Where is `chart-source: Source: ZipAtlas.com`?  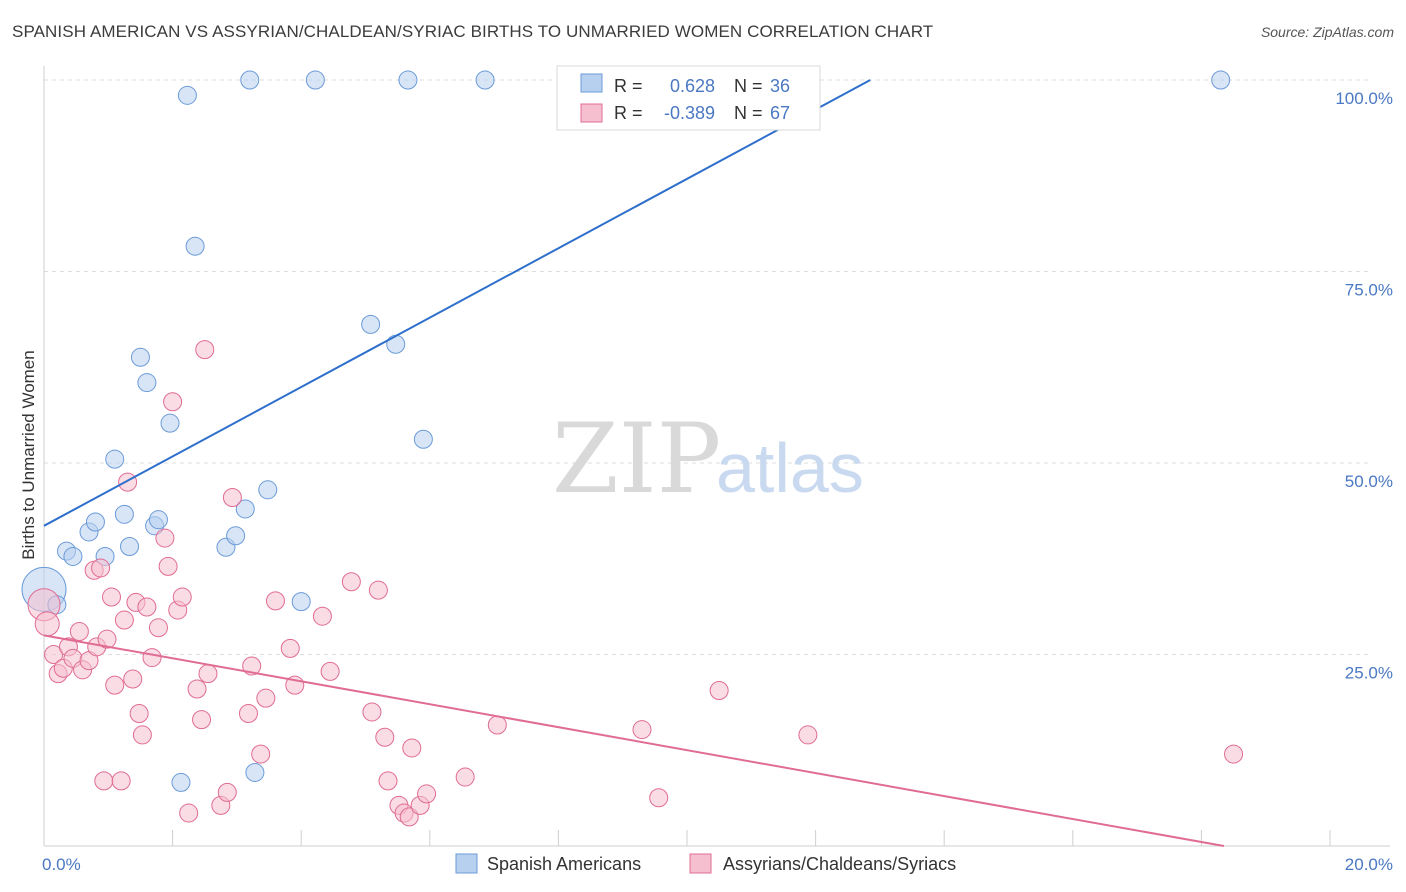
chart-source: Source: ZipAtlas.com is located at coordinates (1327, 32).